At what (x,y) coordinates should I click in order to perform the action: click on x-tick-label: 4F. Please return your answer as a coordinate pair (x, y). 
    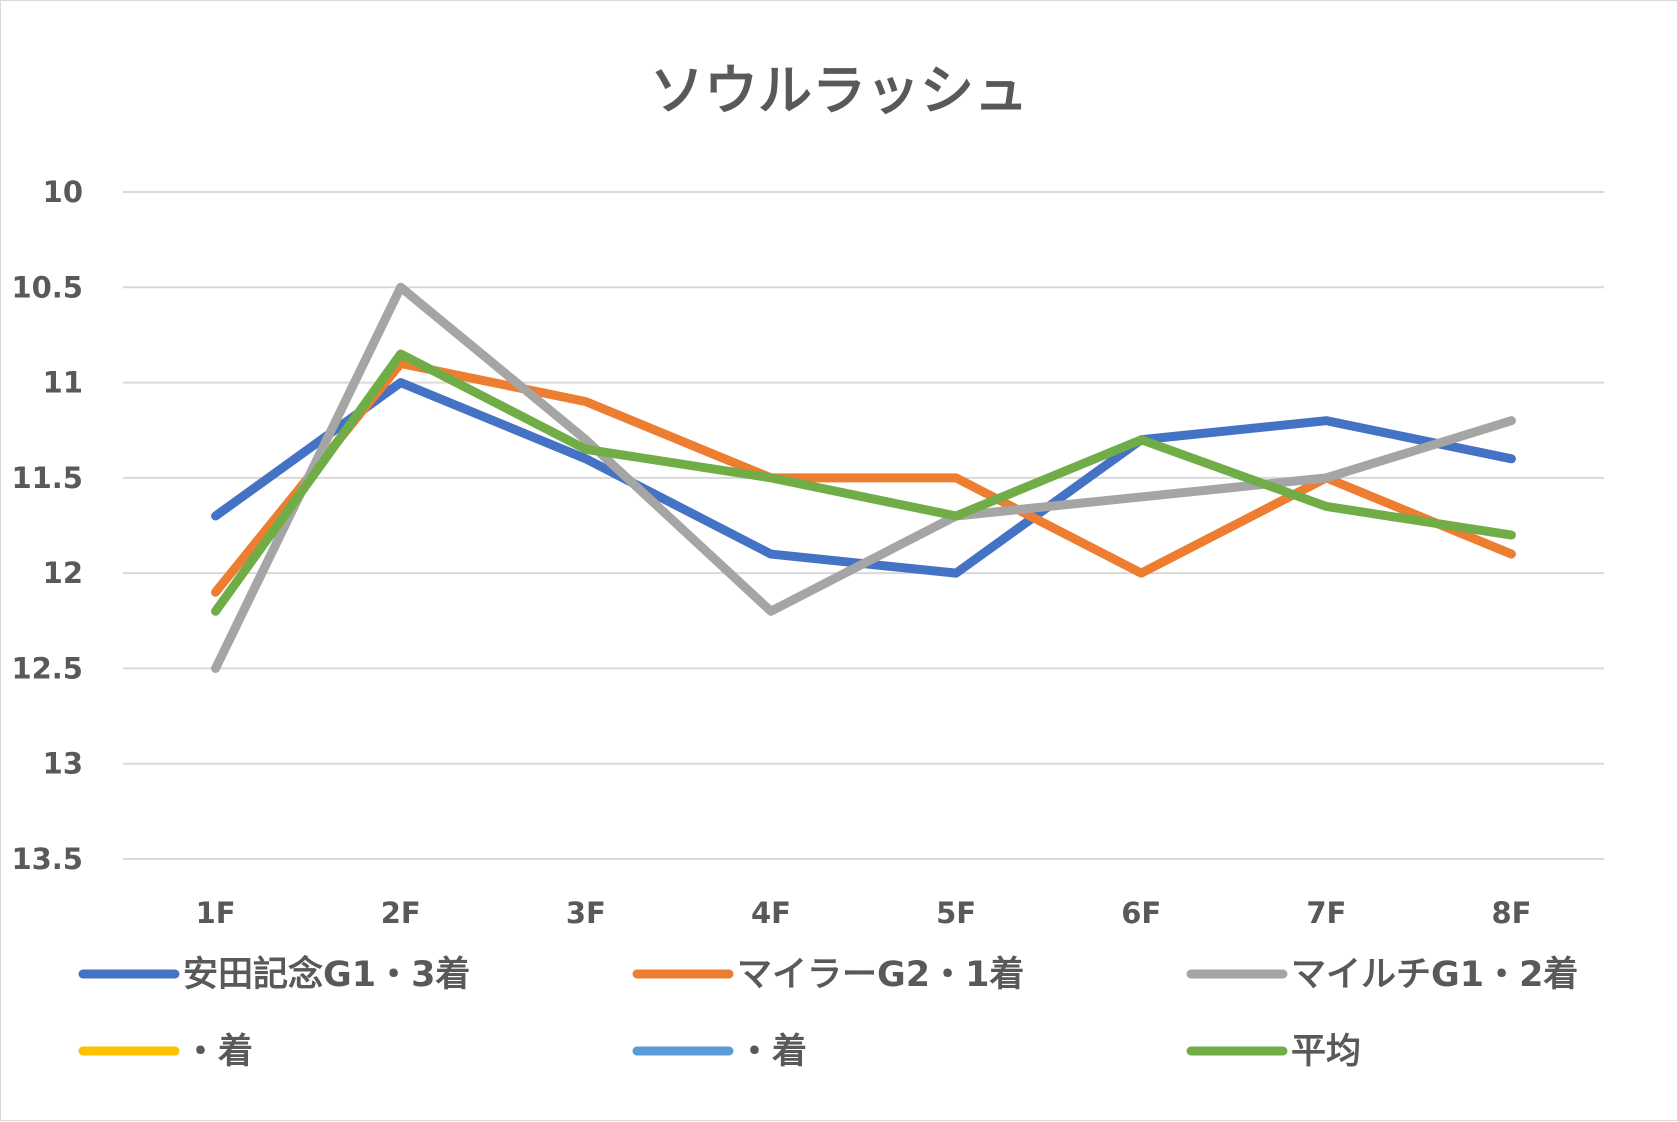
    Looking at the image, I should click on (771, 913).